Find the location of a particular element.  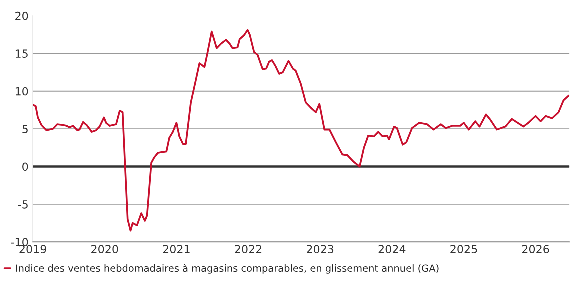

x-tick-label: 2020 is located at coordinates (105, 249).